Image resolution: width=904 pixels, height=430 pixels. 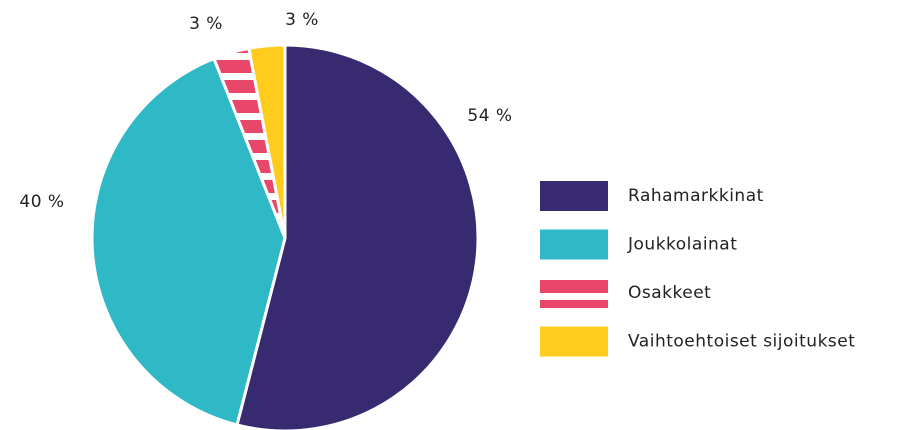 What do you see at coordinates (41, 202) in the screenshot?
I see `data-label: 40 %` at bounding box center [41, 202].